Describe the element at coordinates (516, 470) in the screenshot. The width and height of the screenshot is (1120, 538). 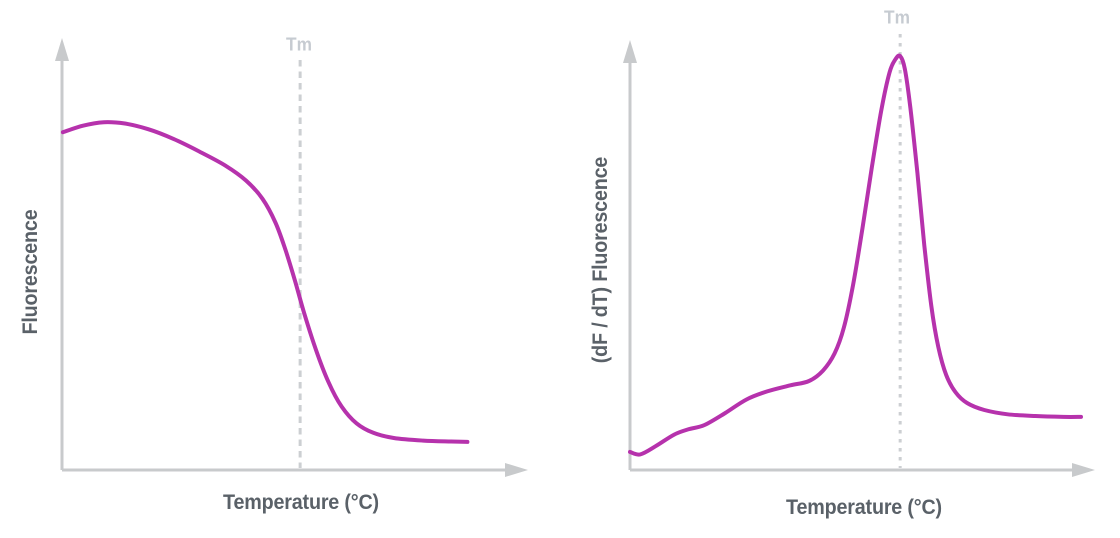
I see `left-x-axis-arrowhead-icon` at that location.